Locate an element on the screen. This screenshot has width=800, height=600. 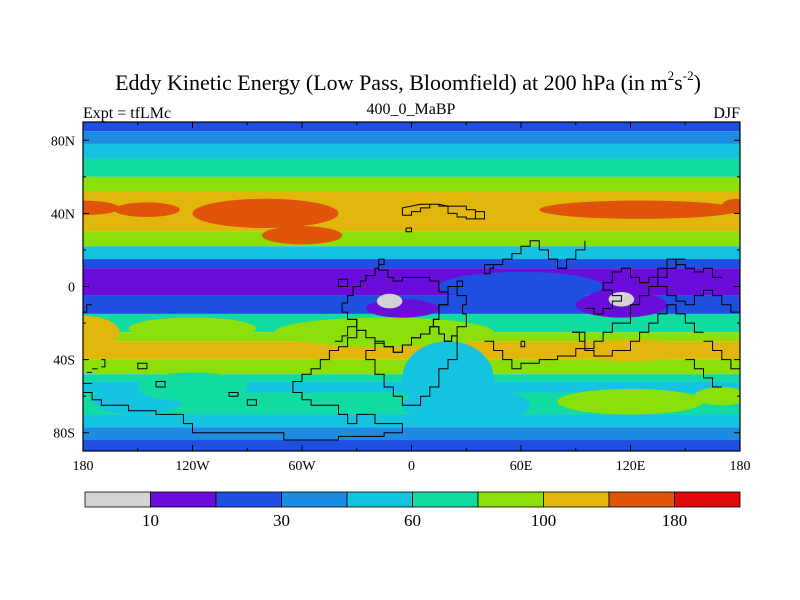
x-tick-label-6: 180 is located at coordinates (740, 466).